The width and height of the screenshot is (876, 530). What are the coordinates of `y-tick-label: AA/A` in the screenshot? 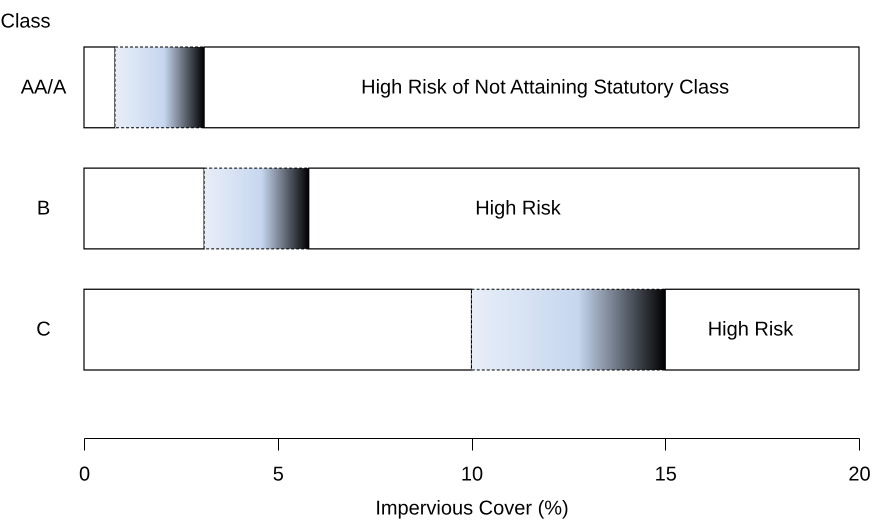 It's located at (43, 87).